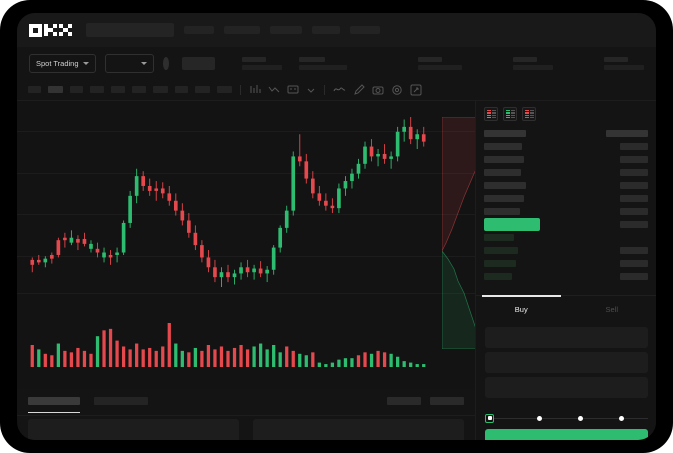 The width and height of the screenshot is (673, 453). Describe the element at coordinates (339, 89) in the screenshot. I see `line-chart-icon` at that location.